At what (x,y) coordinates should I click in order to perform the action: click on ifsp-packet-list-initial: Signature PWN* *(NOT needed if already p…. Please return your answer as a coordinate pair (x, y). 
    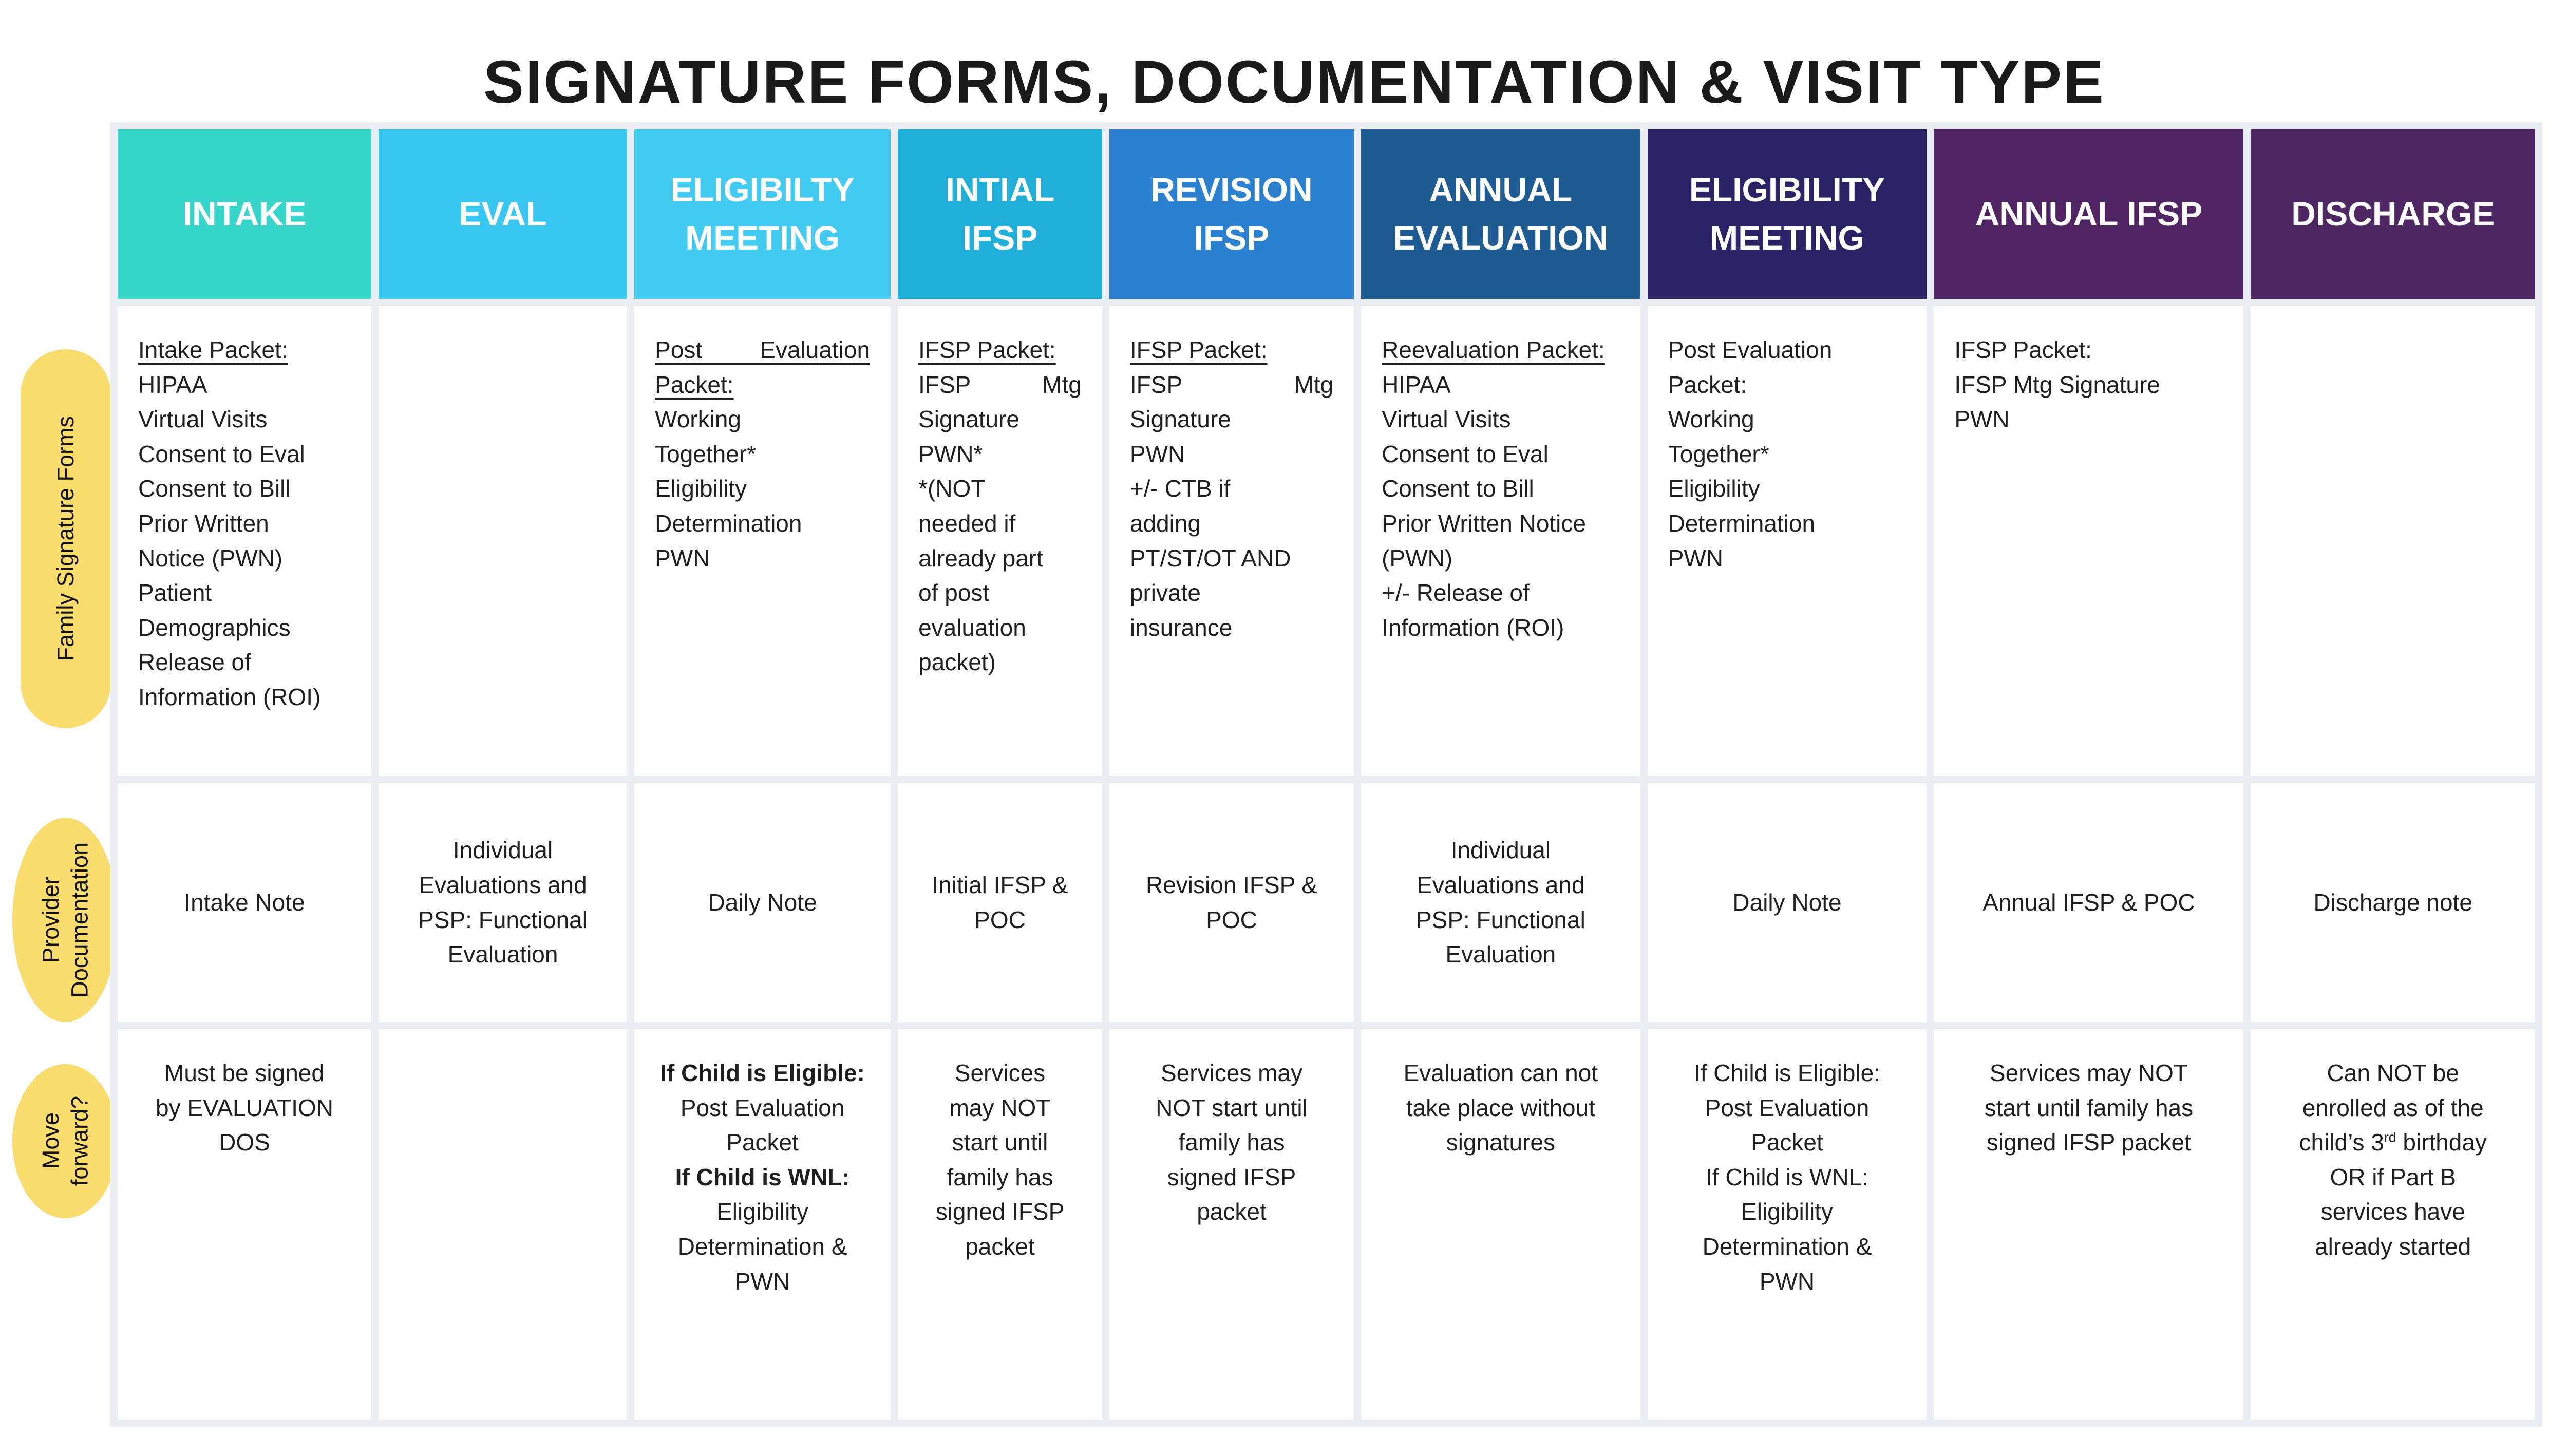
    Looking at the image, I should click on (981, 541).